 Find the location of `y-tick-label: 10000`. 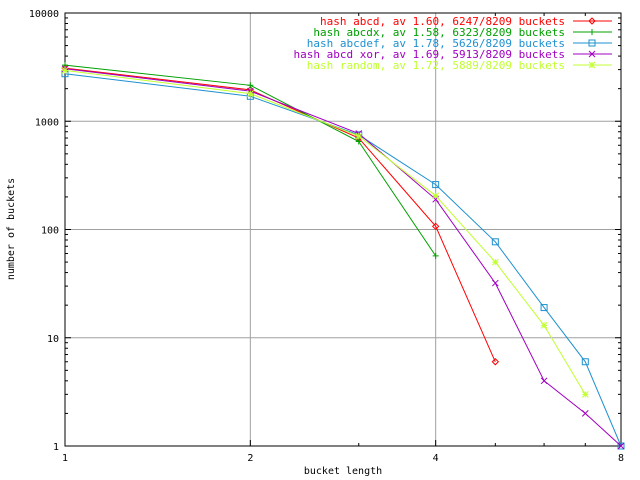

y-tick-label: 10000 is located at coordinates (44, 14).